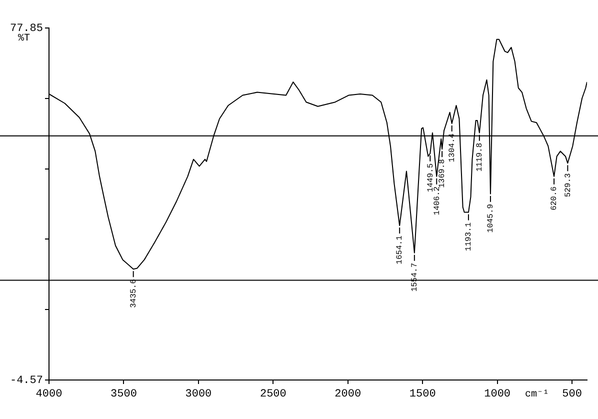 This screenshot has height=419, width=598. Describe the element at coordinates (480, 157) in the screenshot. I see `annotation: 1119.8` at that location.